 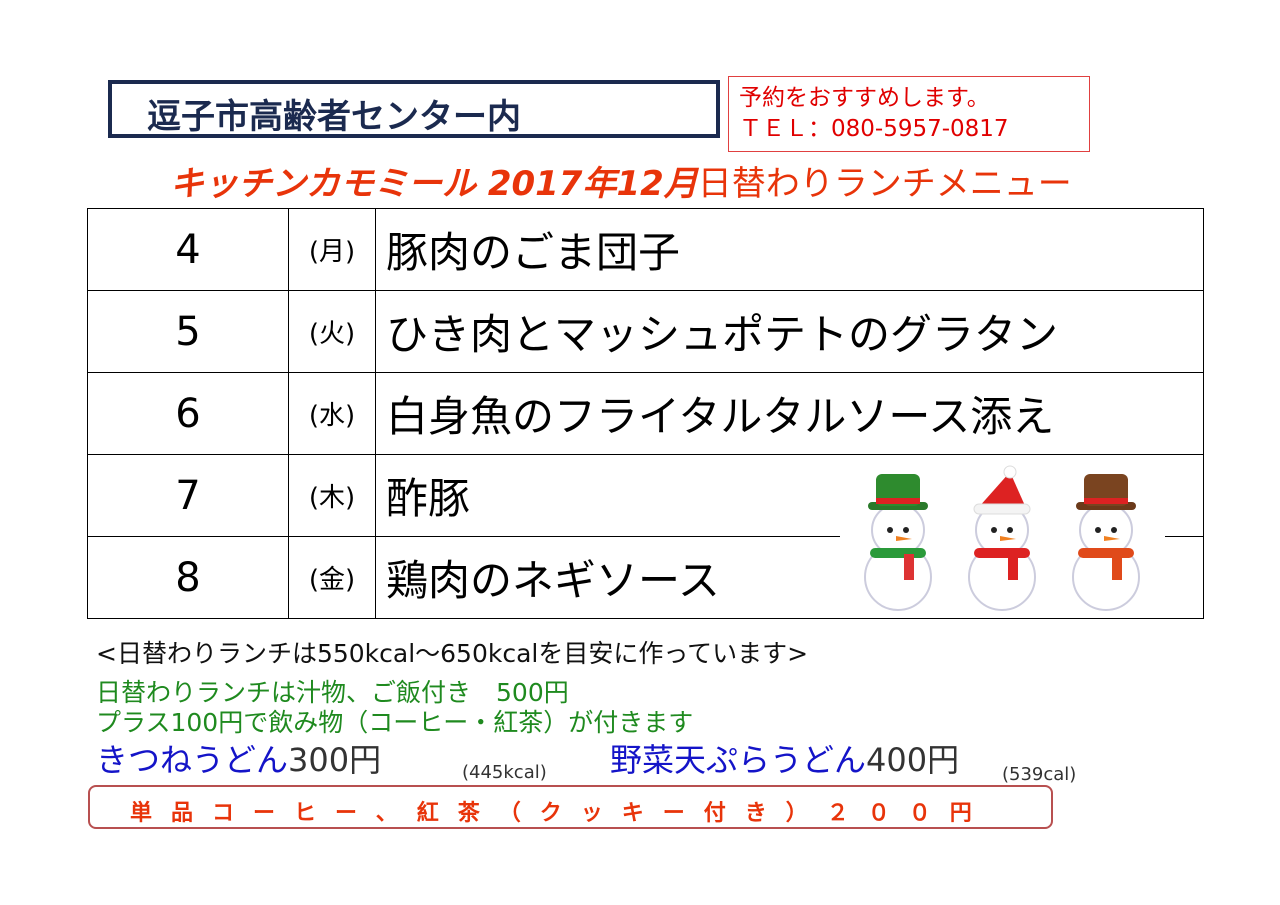 What do you see at coordinates (335, 760) in the screenshot?
I see `udon1-price: 300円` at bounding box center [335, 760].